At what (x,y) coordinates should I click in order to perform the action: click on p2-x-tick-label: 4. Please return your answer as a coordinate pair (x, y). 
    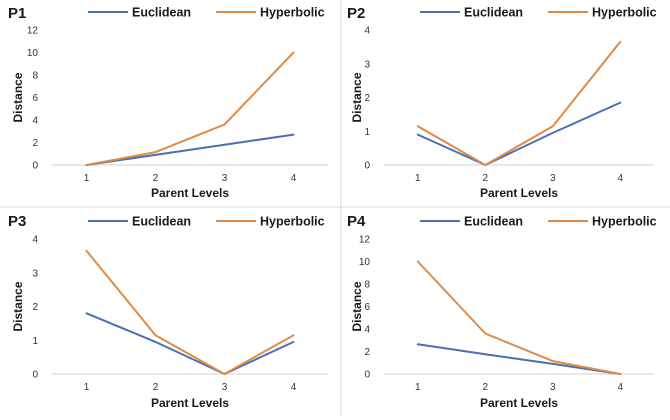
    Looking at the image, I should click on (620, 178).